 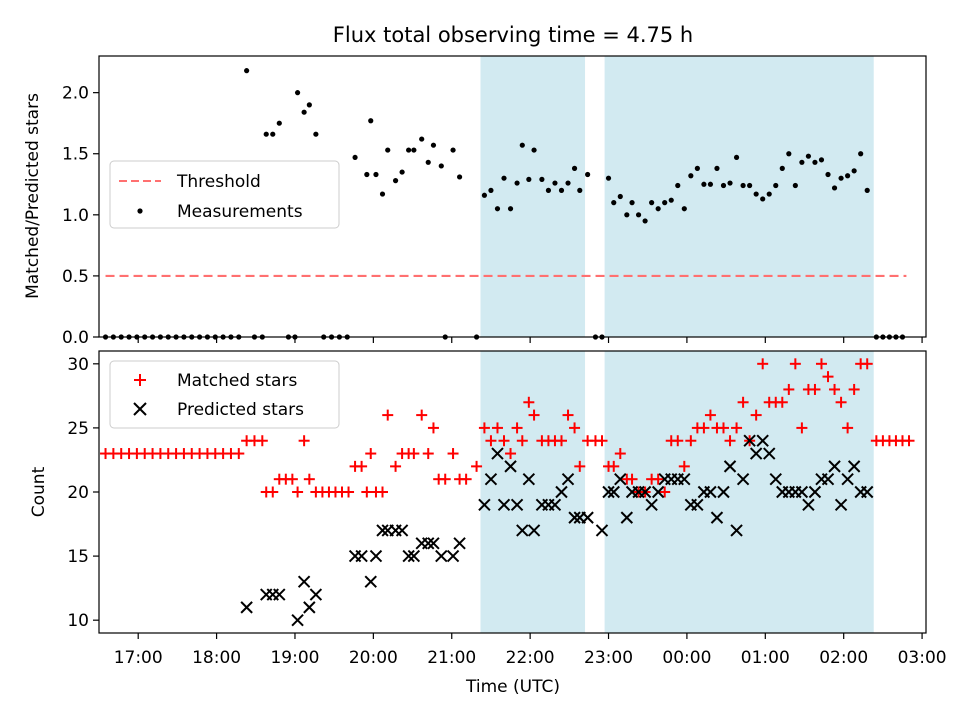 What do you see at coordinates (922, 658) in the screenshot?
I see `x-tick-label: 03:00` at bounding box center [922, 658].